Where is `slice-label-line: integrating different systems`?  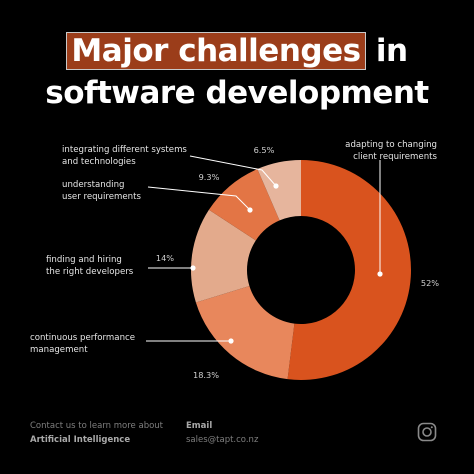 slice-label-line: integrating different systems is located at coordinates (124, 150).